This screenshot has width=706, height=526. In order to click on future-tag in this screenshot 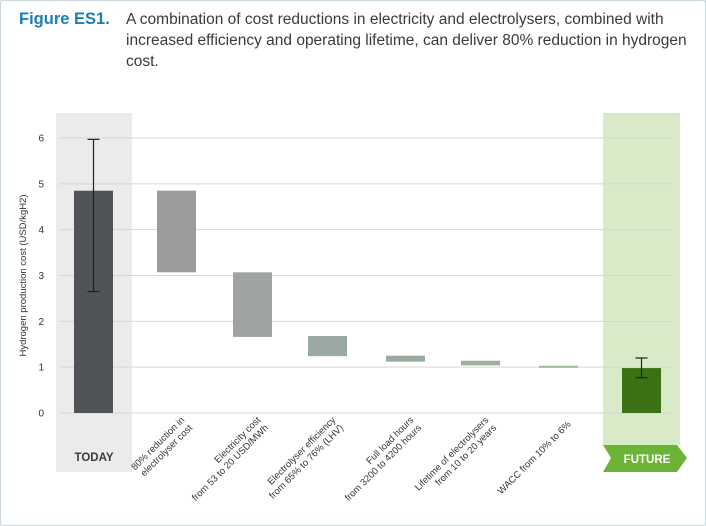, I will do `click(645, 458)`.